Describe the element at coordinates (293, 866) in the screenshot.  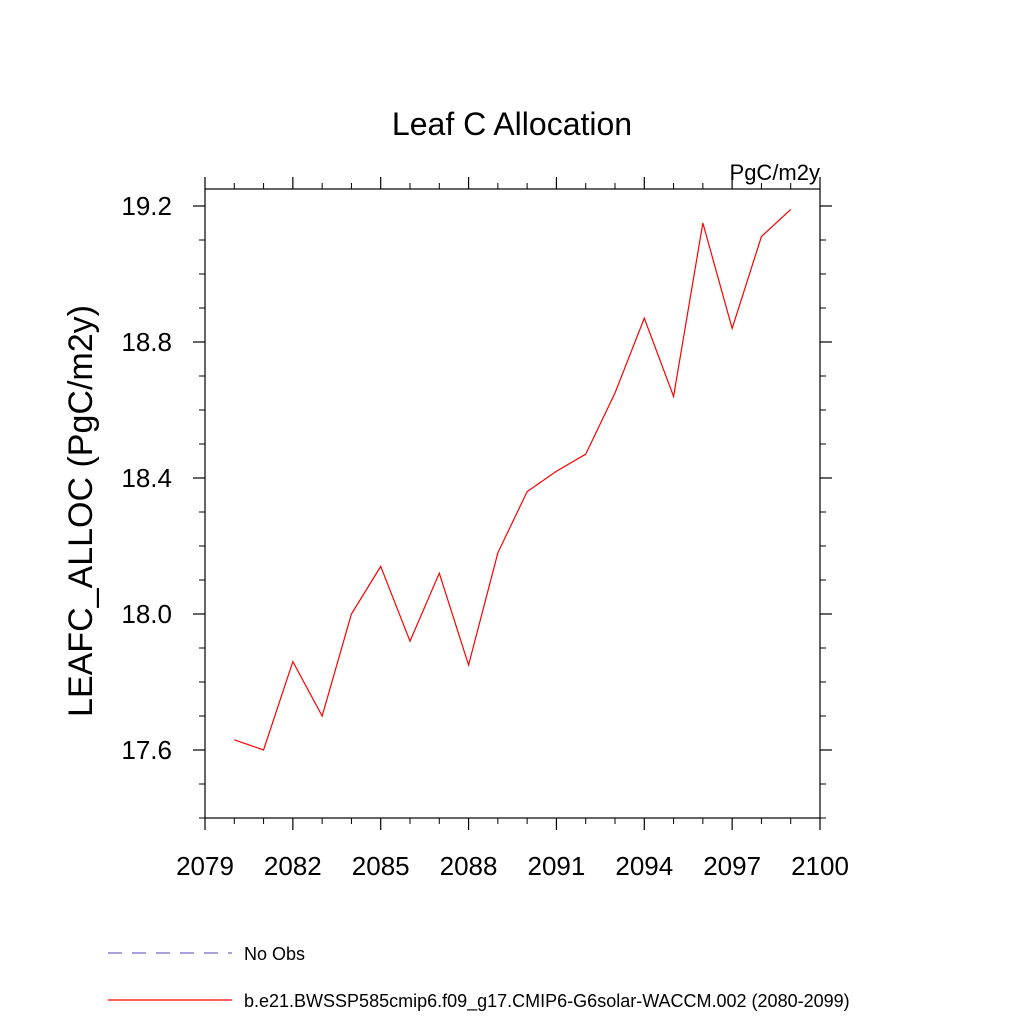
I see `x-tick-label: 2082` at that location.